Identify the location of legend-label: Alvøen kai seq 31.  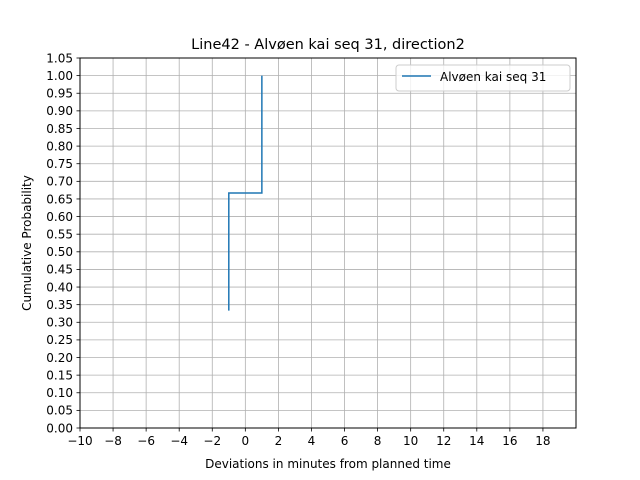
(493, 77).